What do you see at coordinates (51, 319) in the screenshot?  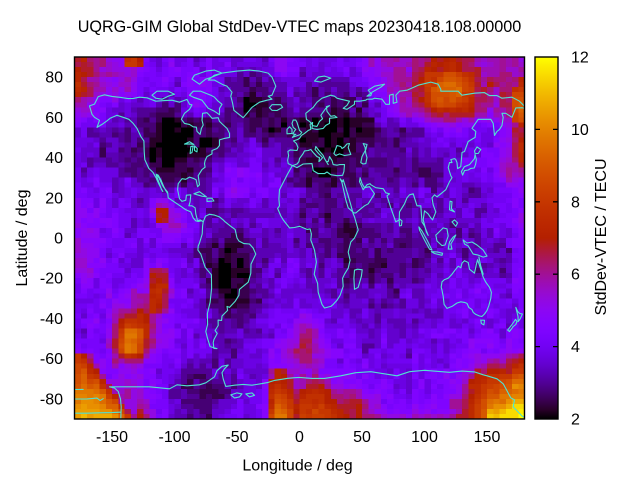 I see `svg-text: -40` at bounding box center [51, 319].